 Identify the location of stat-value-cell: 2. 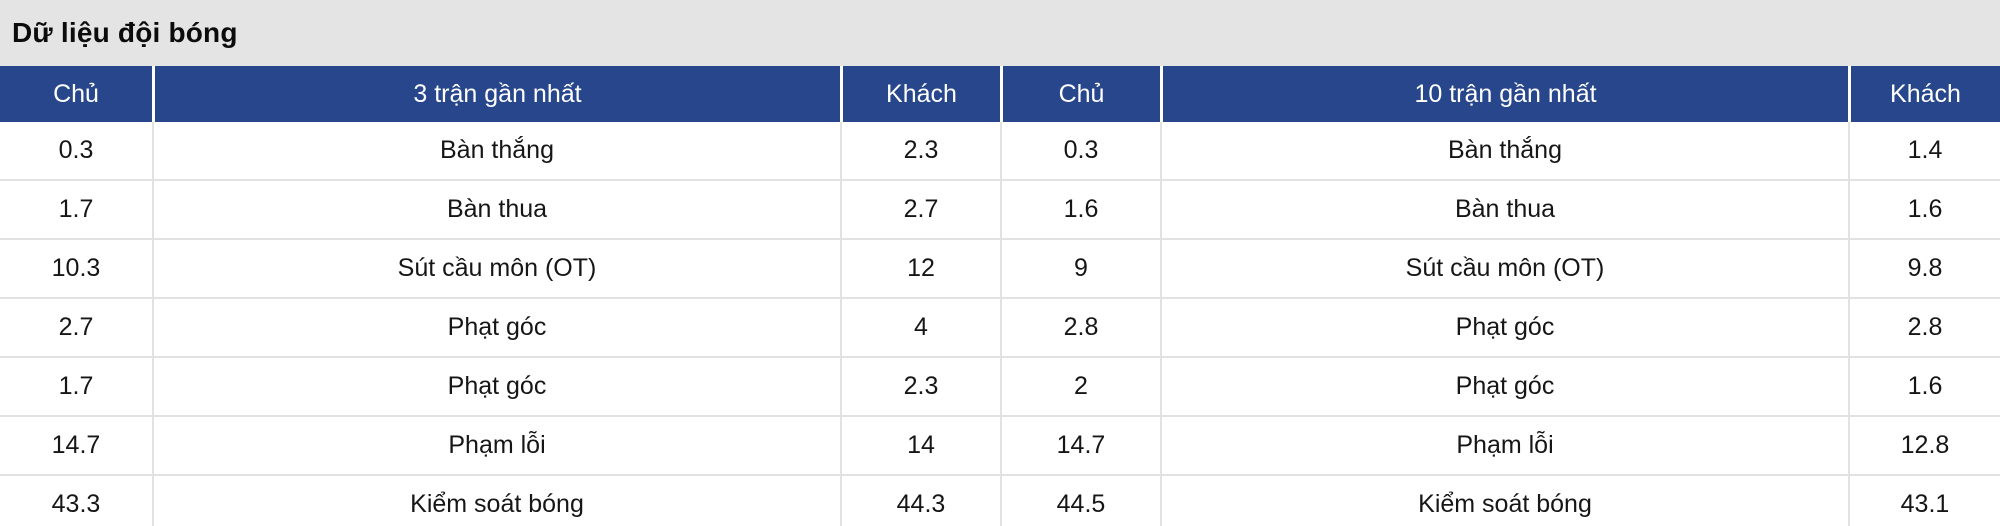
(1080, 386).